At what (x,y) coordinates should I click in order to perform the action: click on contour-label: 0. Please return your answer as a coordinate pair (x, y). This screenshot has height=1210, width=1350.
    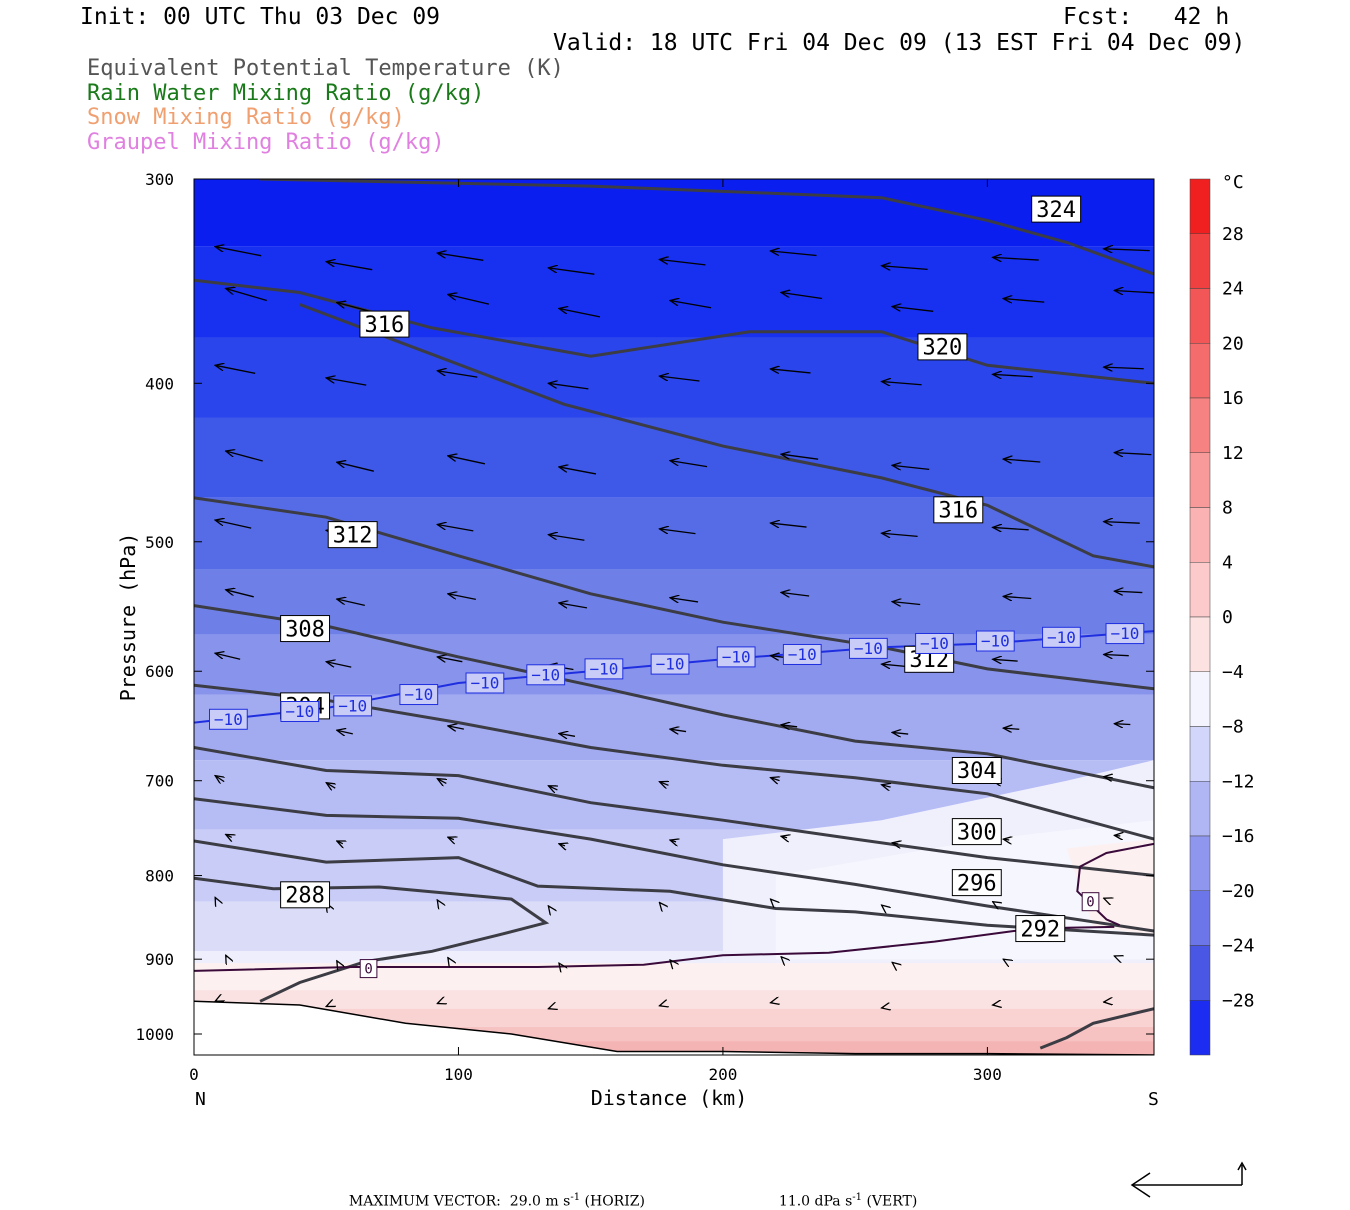
    Looking at the image, I should click on (368, 969).